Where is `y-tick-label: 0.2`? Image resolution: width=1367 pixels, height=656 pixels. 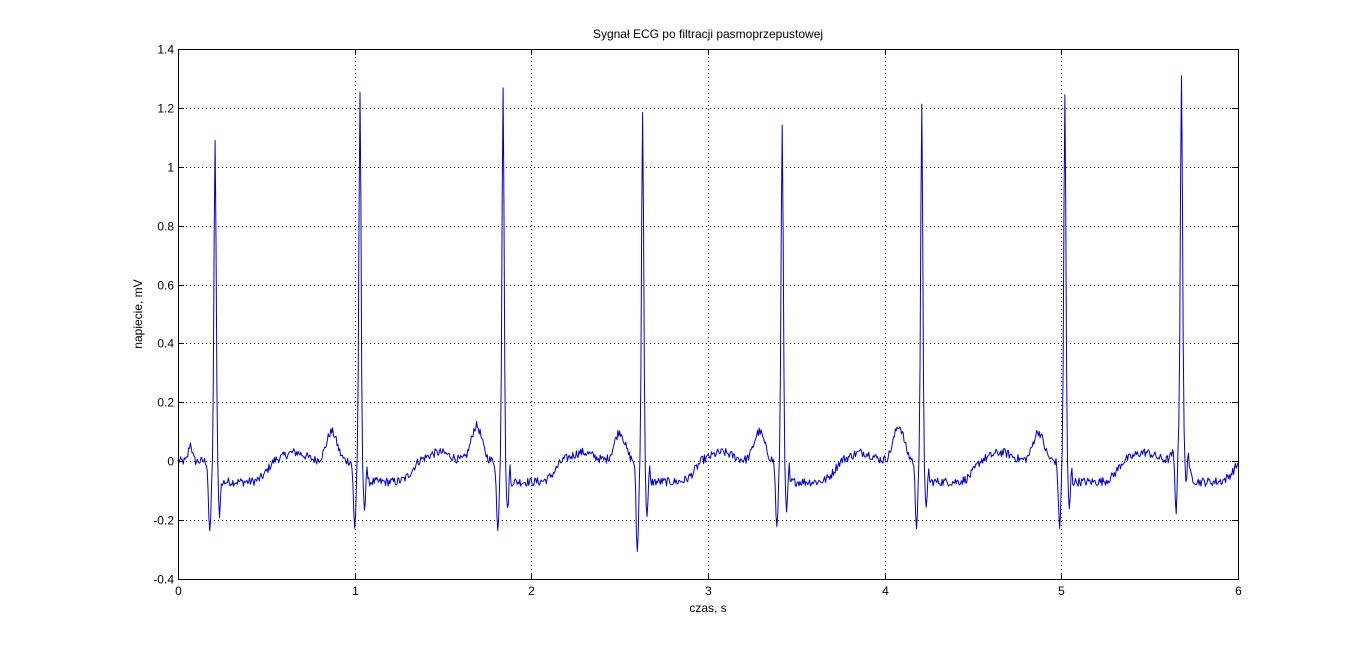
y-tick-label: 0.2 is located at coordinates (165, 403).